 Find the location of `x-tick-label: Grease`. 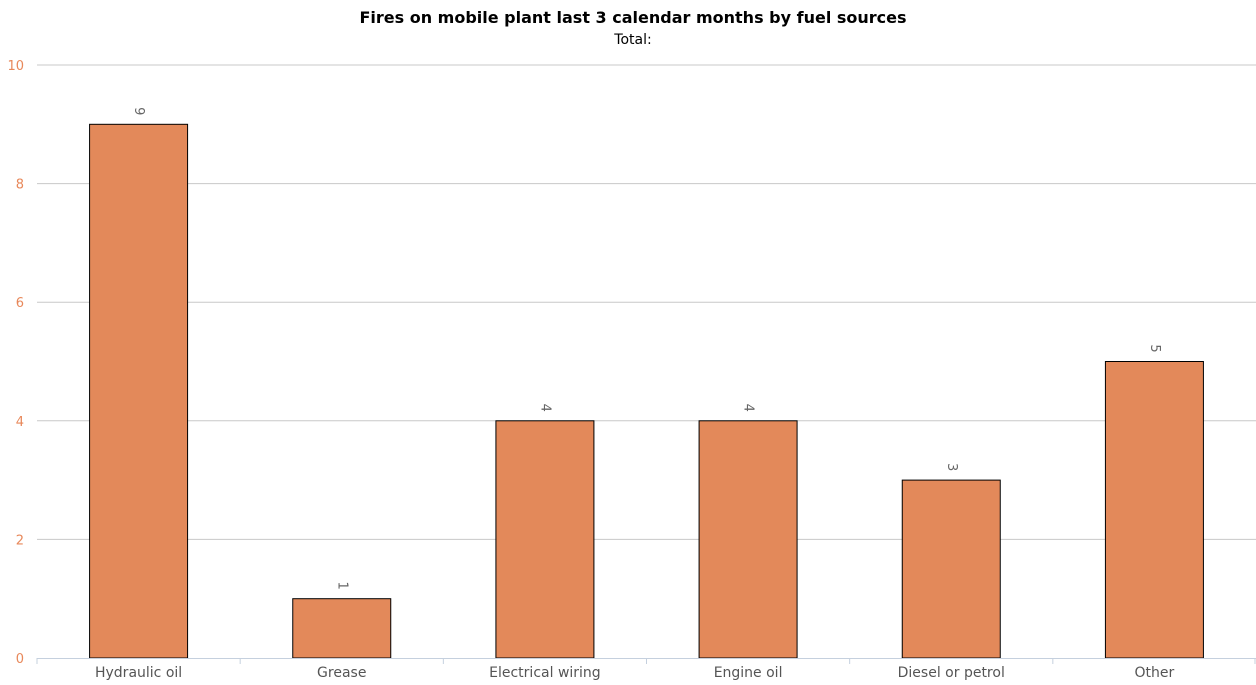

x-tick-label: Grease is located at coordinates (341, 673).